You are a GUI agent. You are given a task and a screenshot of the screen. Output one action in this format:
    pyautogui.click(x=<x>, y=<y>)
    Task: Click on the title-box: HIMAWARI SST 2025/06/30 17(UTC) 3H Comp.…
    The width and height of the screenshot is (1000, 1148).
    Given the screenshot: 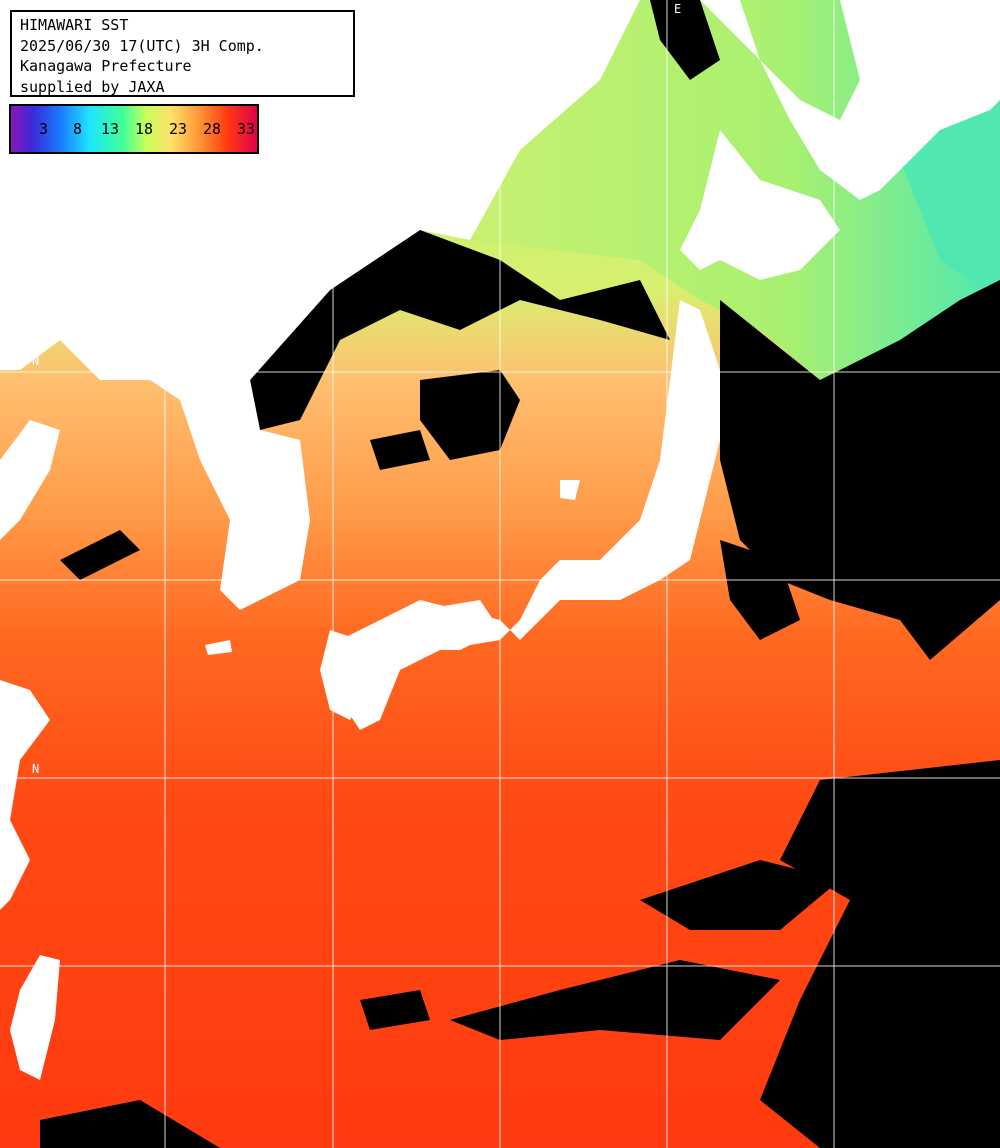 What is the action you would take?
    pyautogui.click(x=182, y=53)
    